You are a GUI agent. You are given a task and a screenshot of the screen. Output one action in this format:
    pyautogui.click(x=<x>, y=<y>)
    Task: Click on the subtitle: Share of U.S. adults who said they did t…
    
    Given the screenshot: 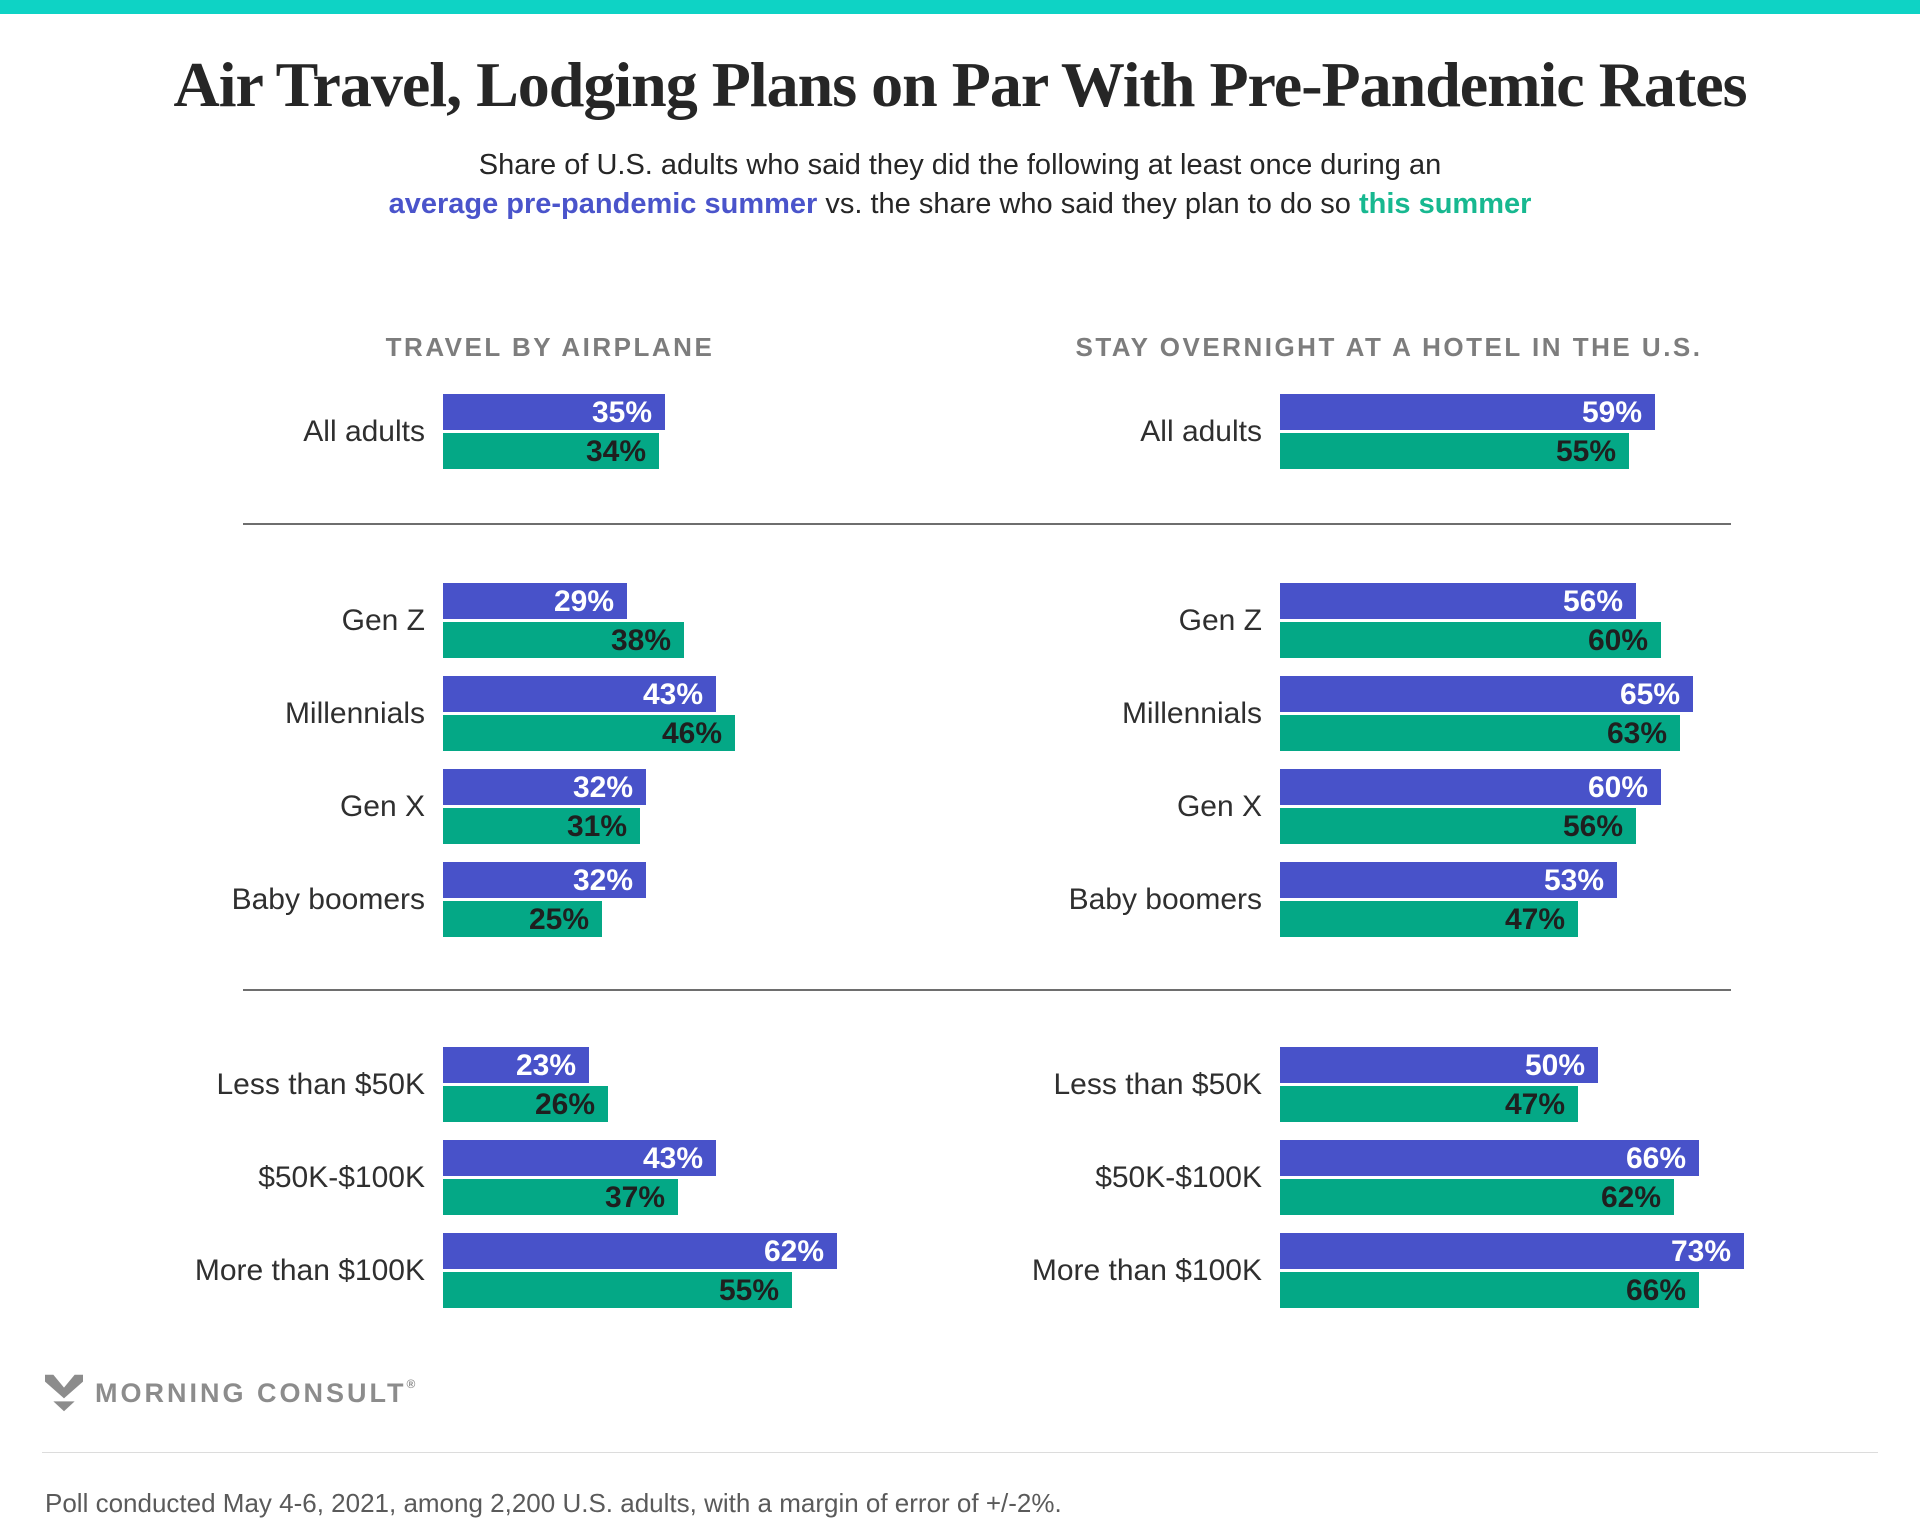 What is the action you would take?
    pyautogui.click(x=960, y=185)
    